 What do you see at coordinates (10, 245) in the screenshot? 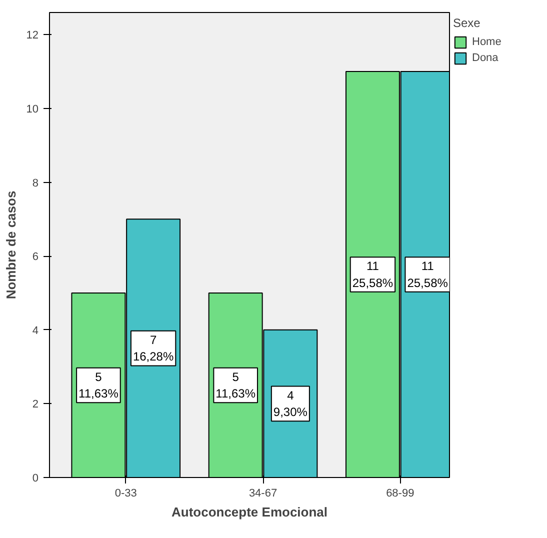
I see `y-axis-title: Nombre de casos` at bounding box center [10, 245].